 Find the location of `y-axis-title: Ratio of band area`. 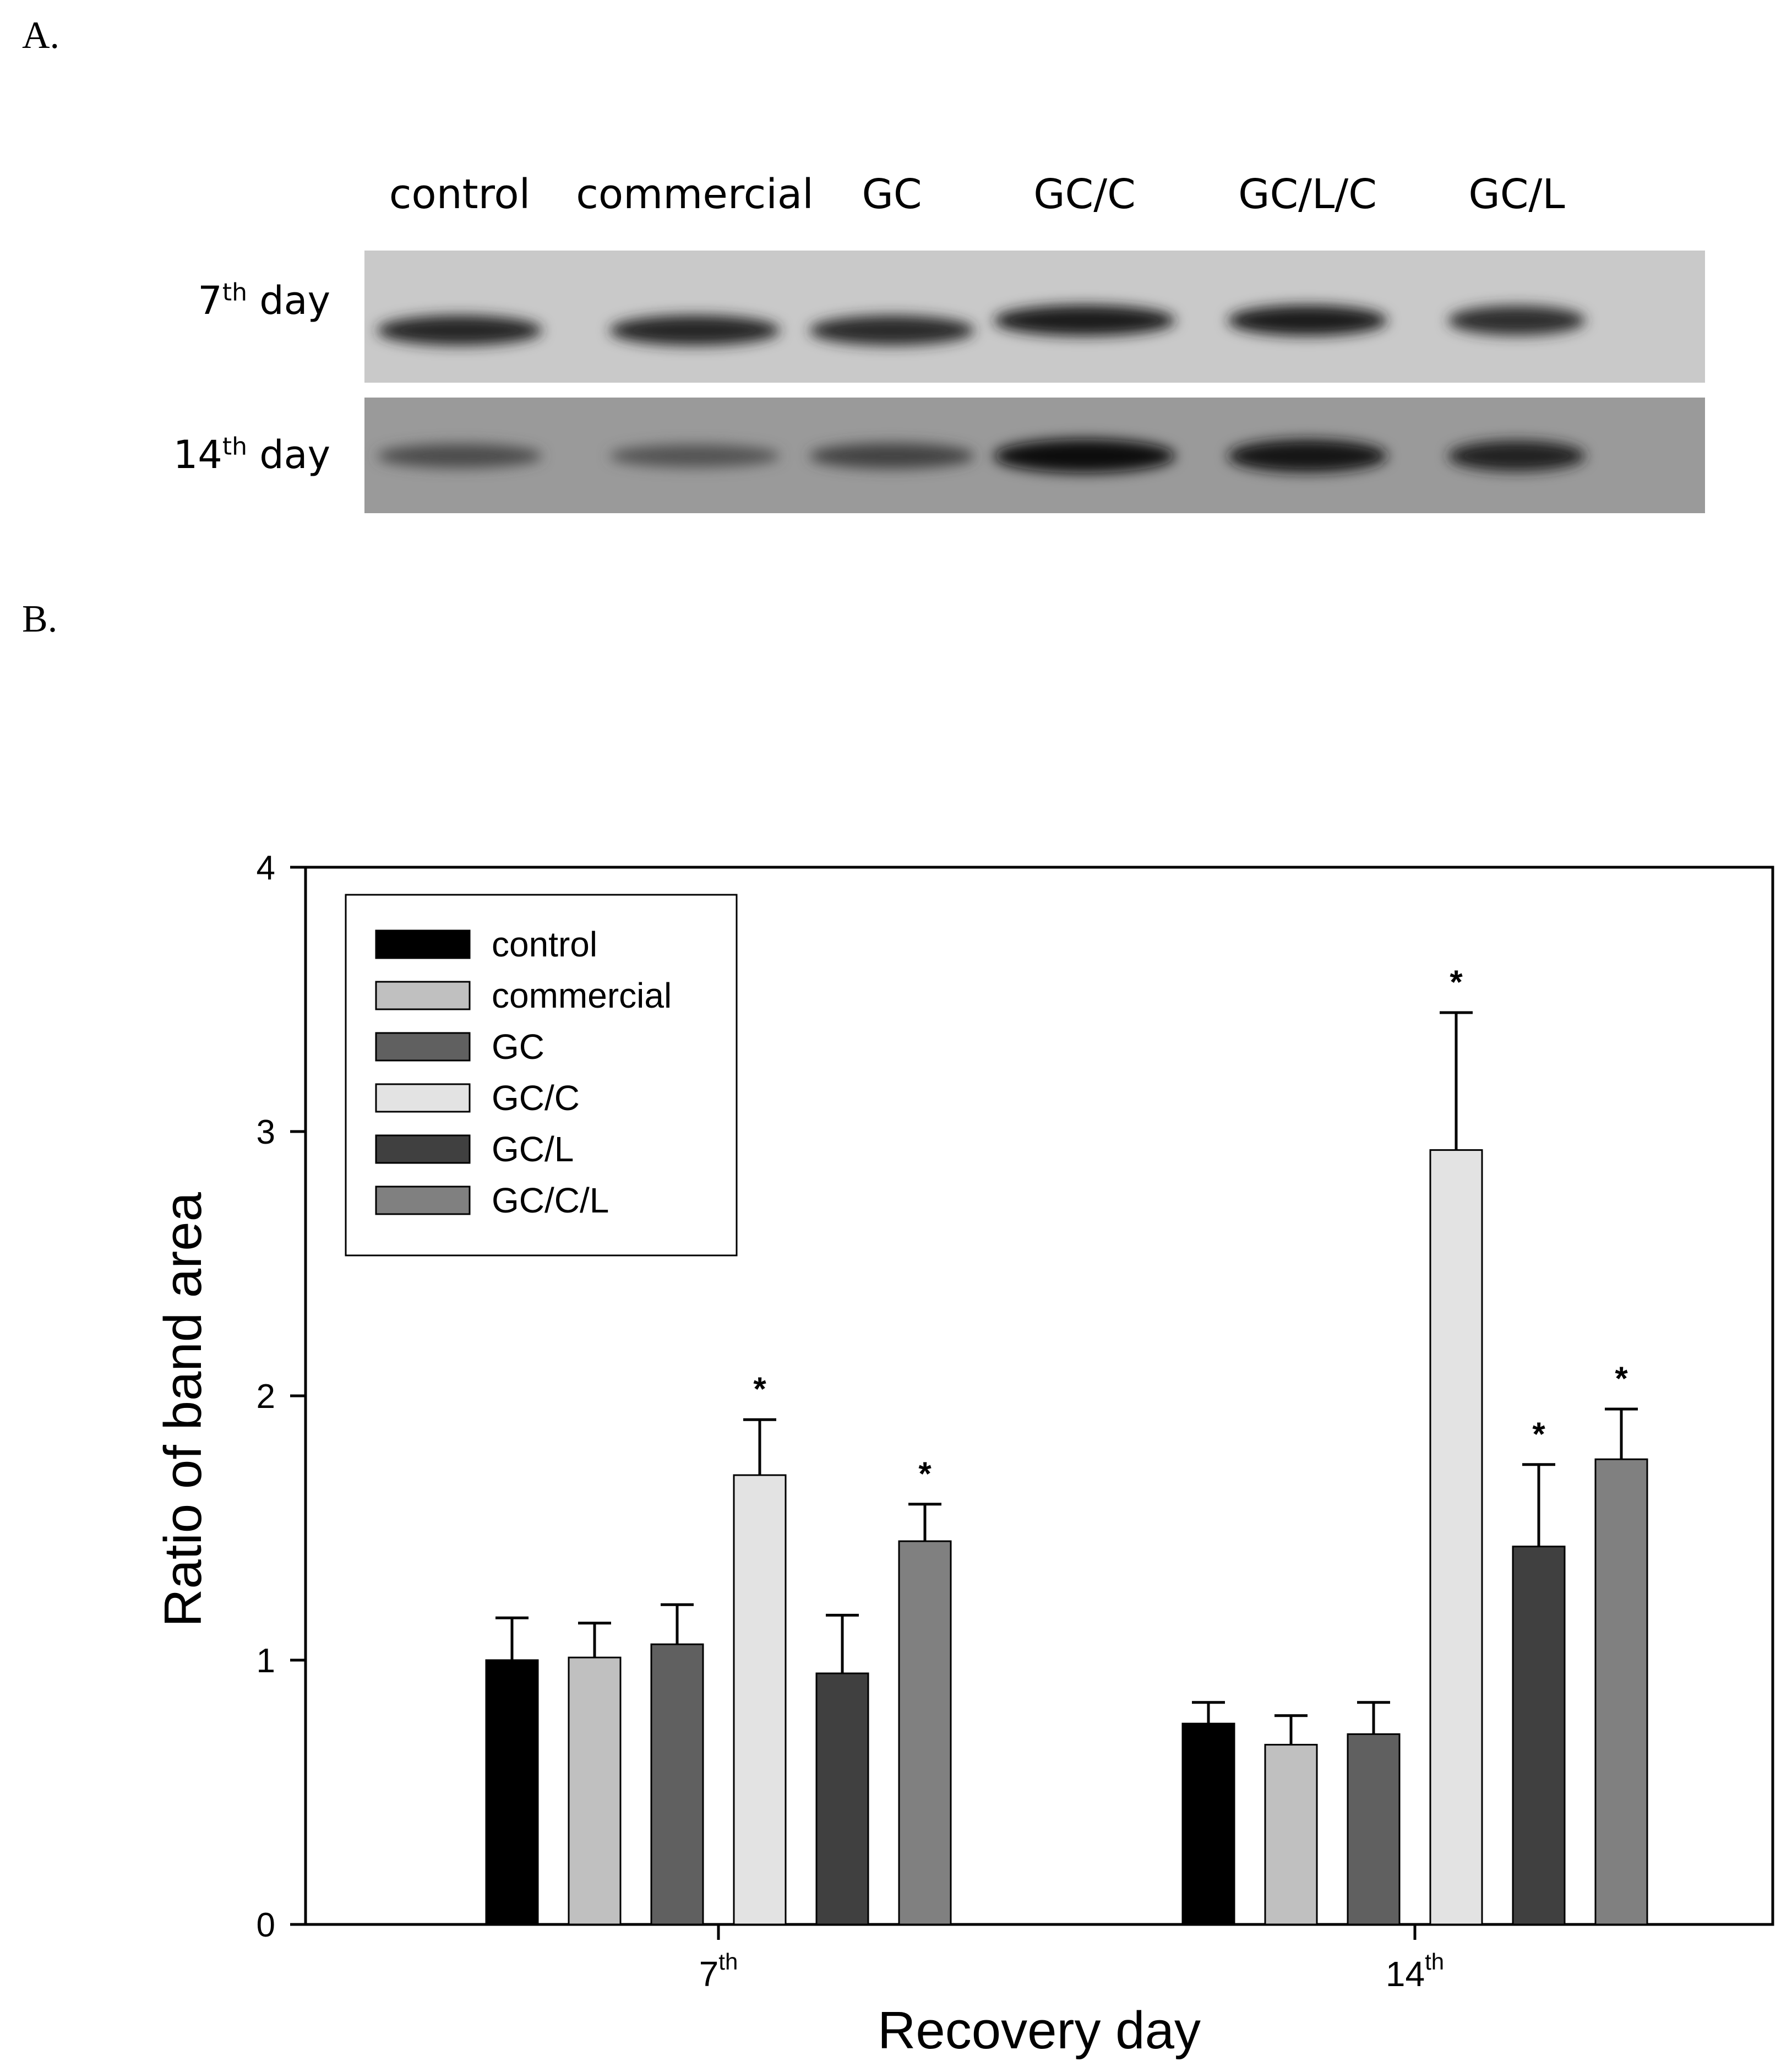

y-axis-title: Ratio of band area is located at coordinates (183, 1409).